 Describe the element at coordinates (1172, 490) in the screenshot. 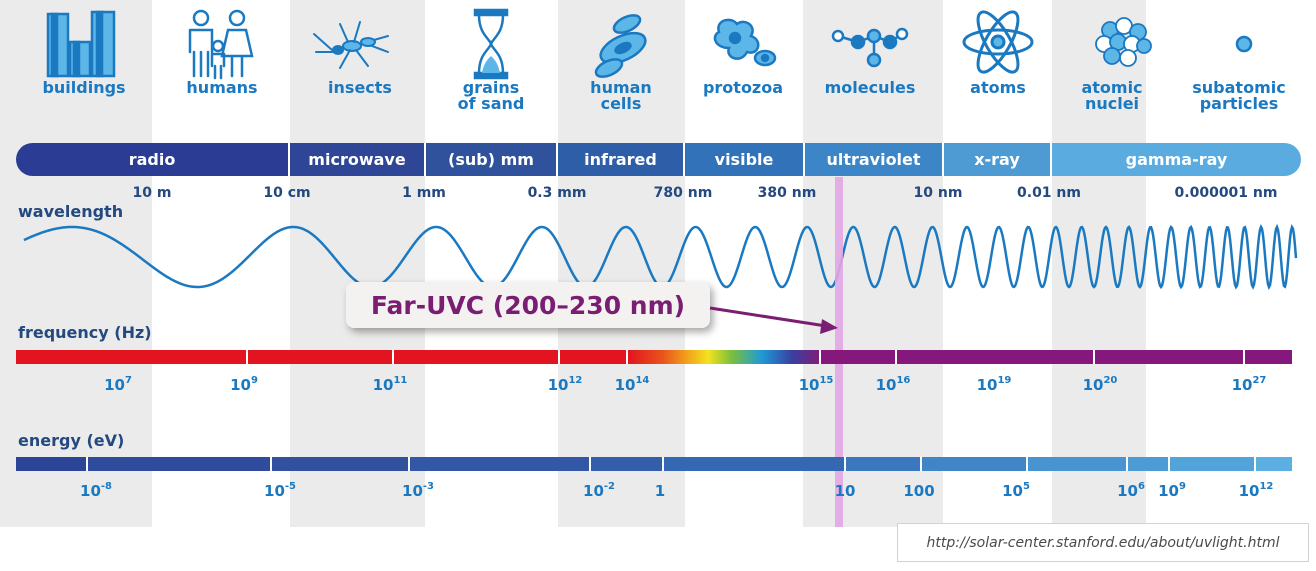

I see `energy-tick: 109` at that location.